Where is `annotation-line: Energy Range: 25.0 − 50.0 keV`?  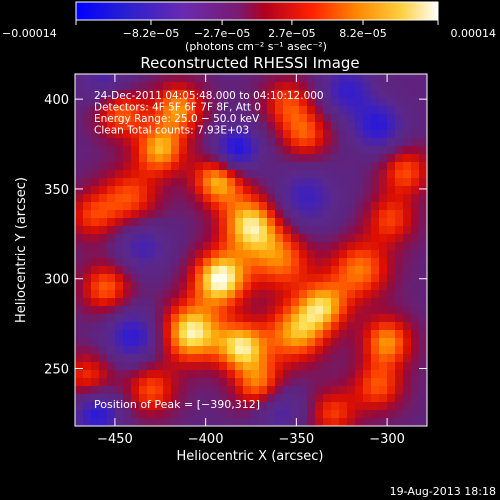
annotation-line: Energy Range: 25.0 − 50.0 keV is located at coordinates (177, 119).